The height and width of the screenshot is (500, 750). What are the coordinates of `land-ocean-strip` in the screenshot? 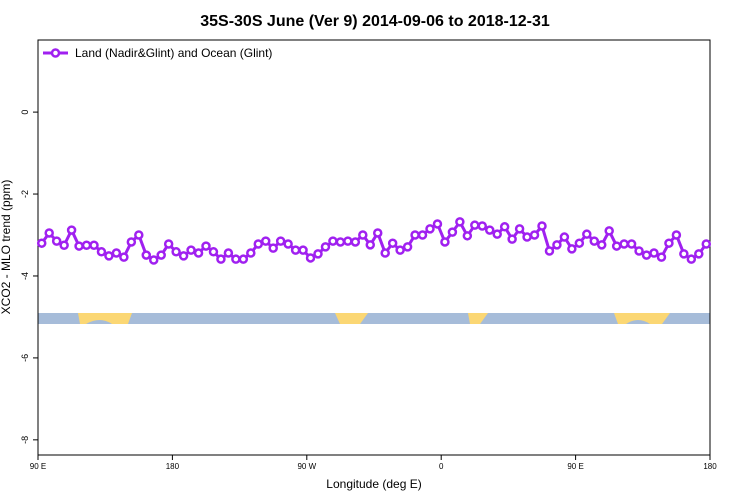 It's located at (374, 318).